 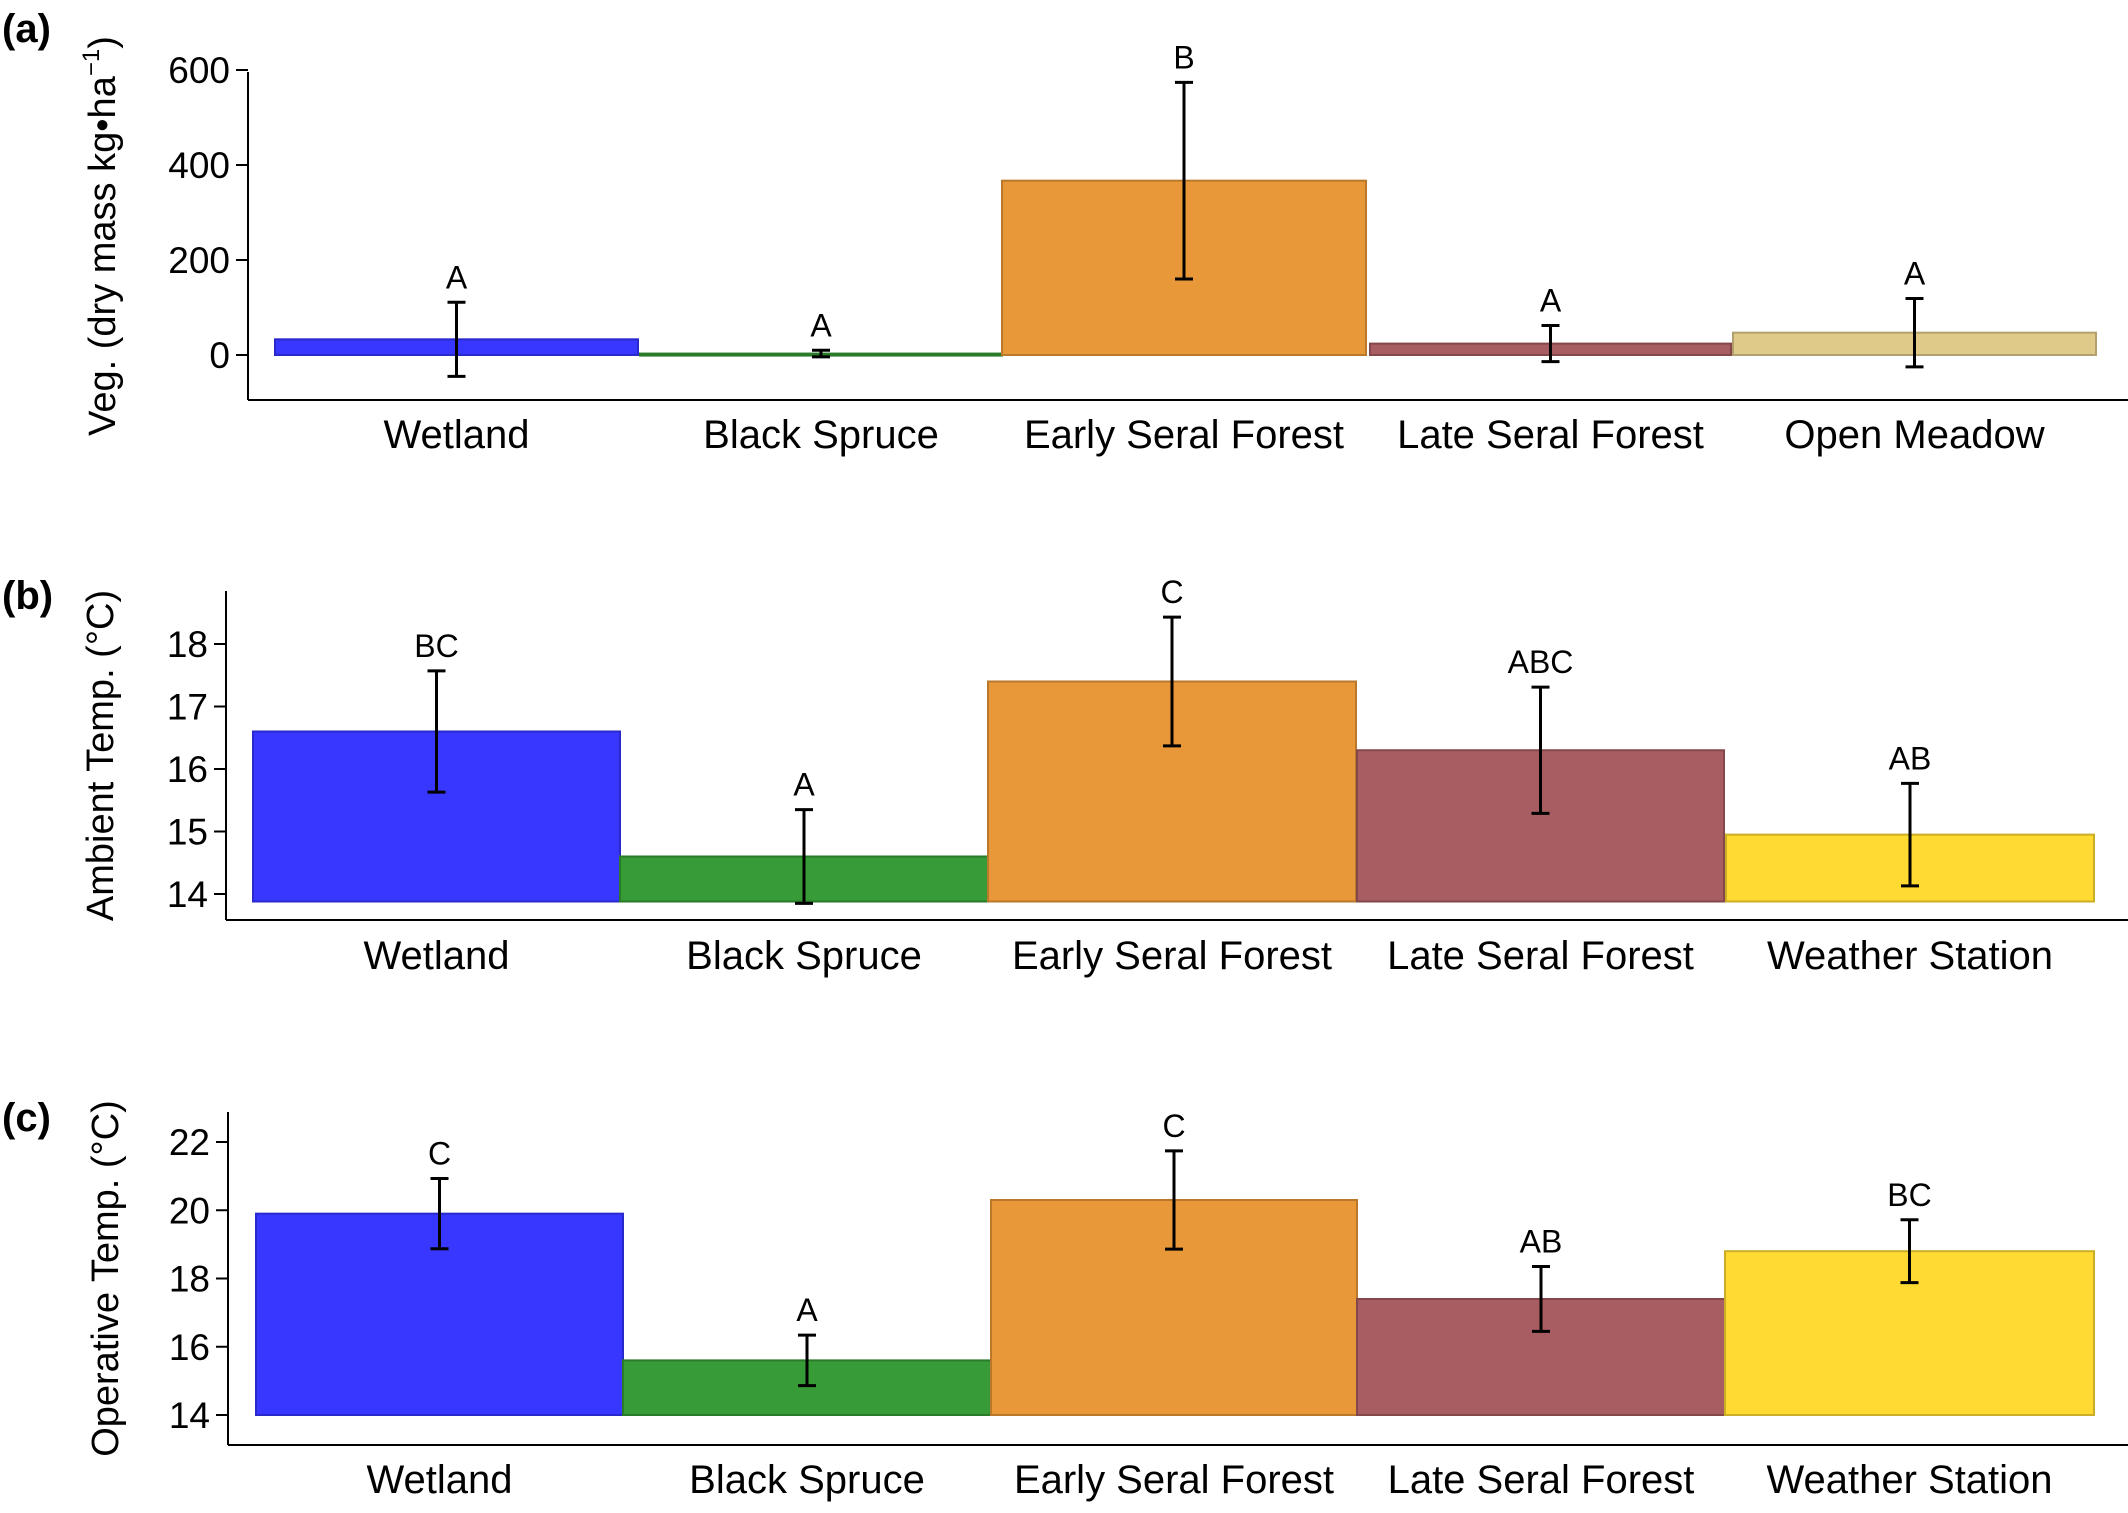 I want to click on significance-label: B, so click(x=1183, y=57).